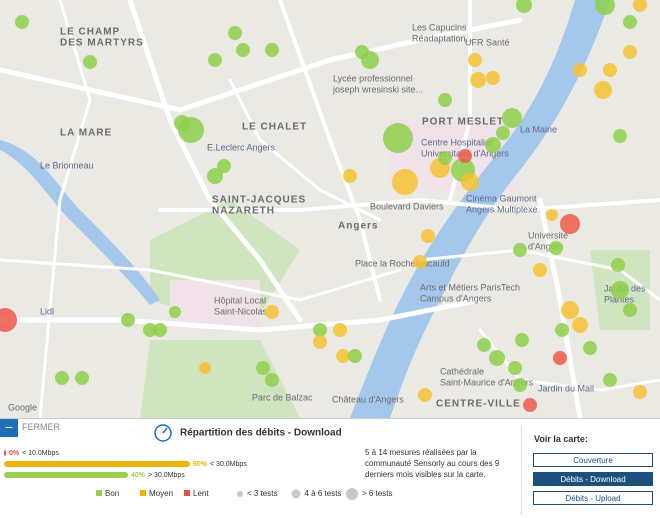 The height and width of the screenshot is (518, 660). What do you see at coordinates (593, 460) in the screenshot?
I see `view-button: Couverture` at bounding box center [593, 460].